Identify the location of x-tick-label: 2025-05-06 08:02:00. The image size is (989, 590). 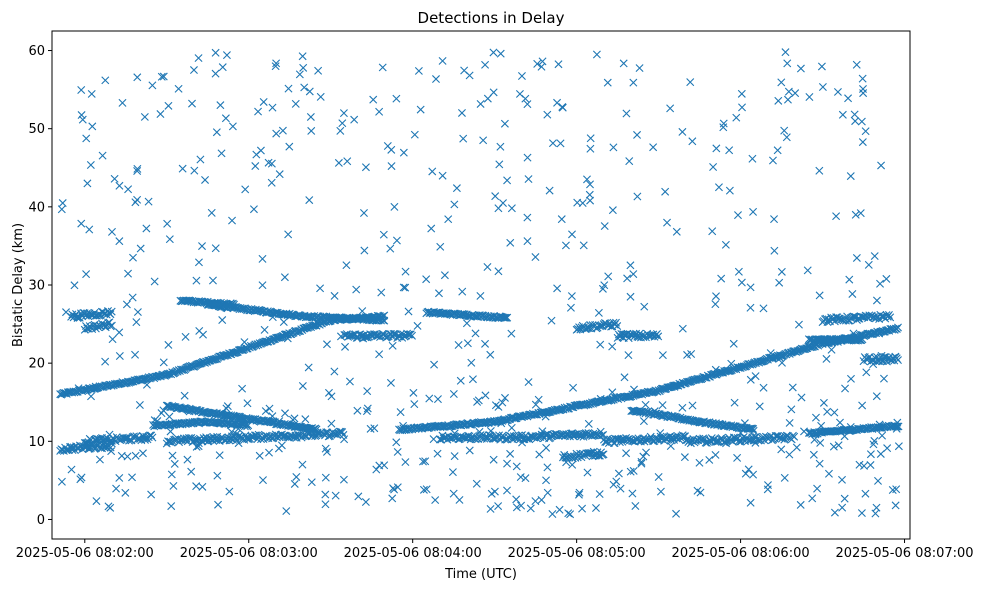
(85, 553).